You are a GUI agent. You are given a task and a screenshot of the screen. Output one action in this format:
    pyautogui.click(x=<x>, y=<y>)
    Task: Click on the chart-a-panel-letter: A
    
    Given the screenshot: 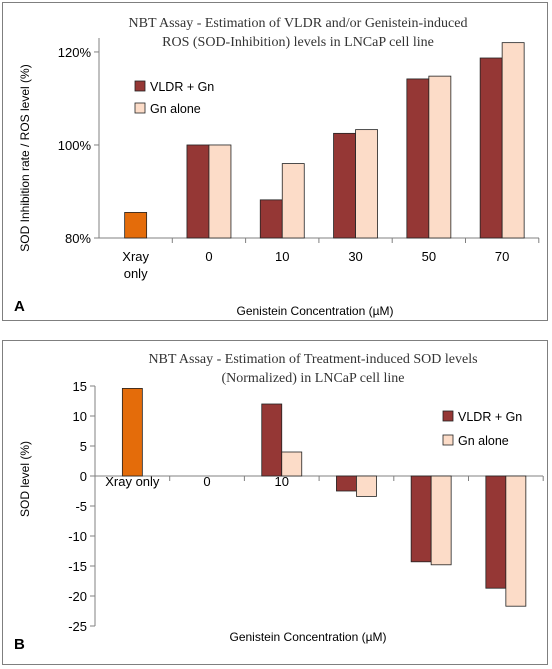 What is the action you would take?
    pyautogui.click(x=19, y=306)
    